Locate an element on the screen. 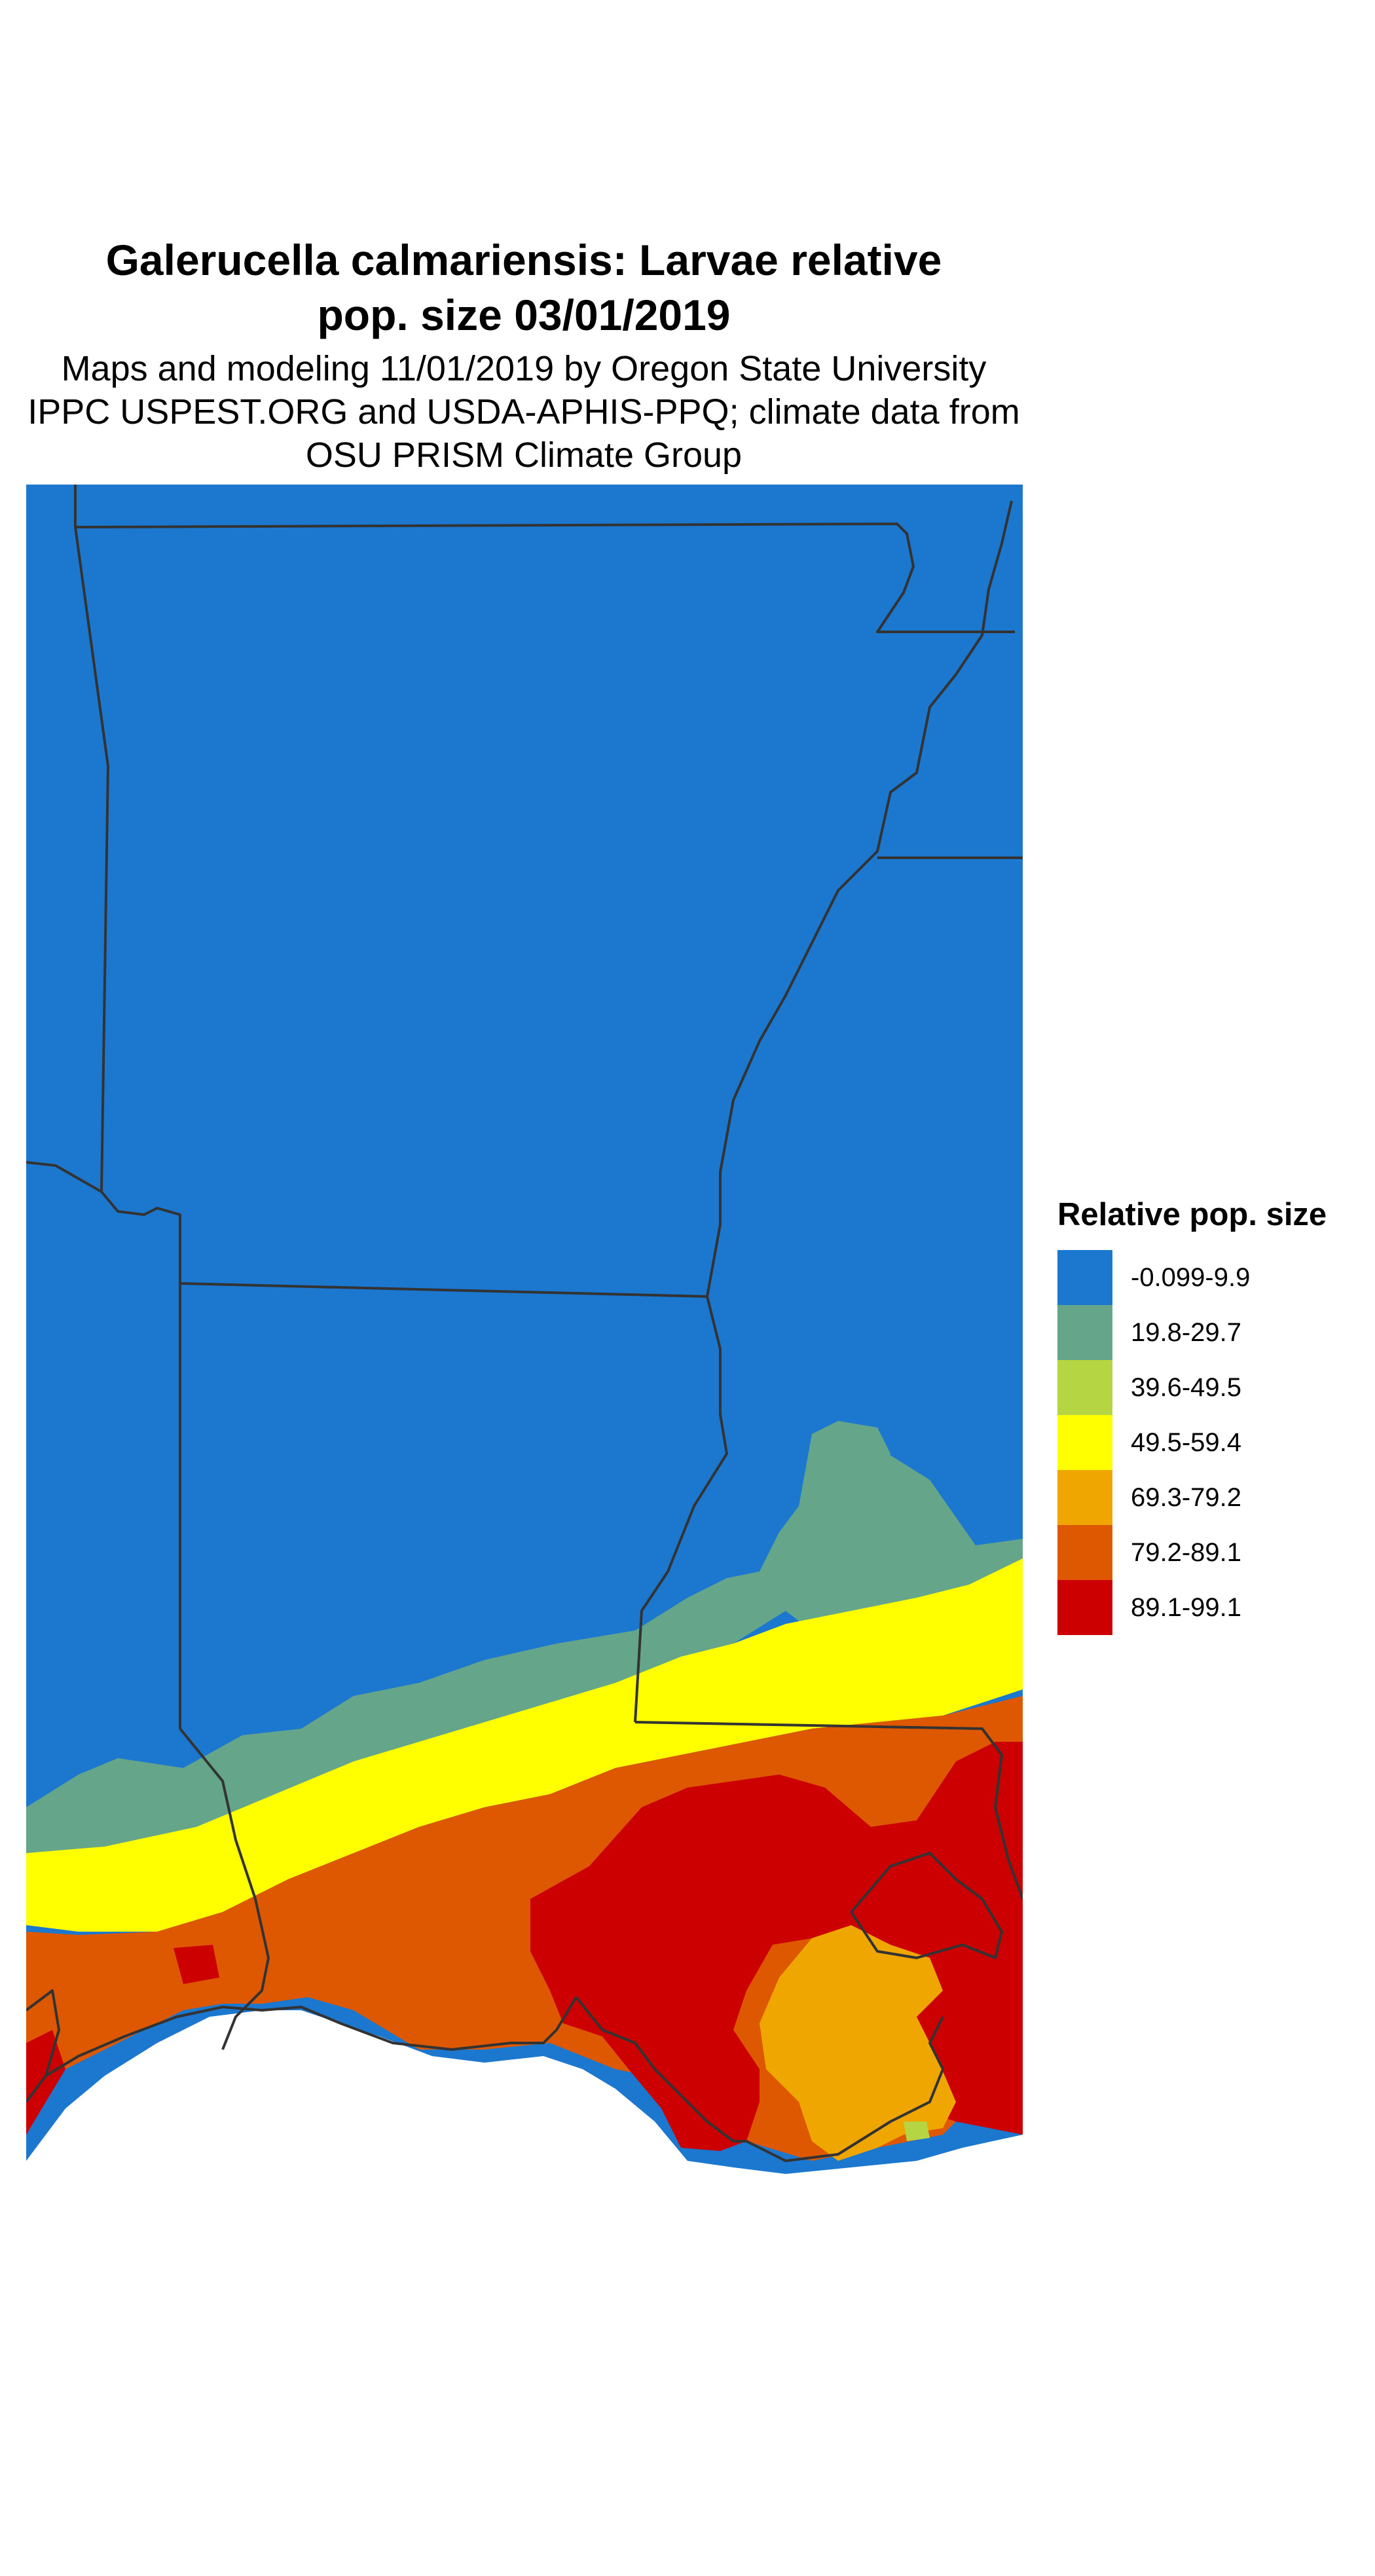  border-mid is located at coordinates (443, 1290).